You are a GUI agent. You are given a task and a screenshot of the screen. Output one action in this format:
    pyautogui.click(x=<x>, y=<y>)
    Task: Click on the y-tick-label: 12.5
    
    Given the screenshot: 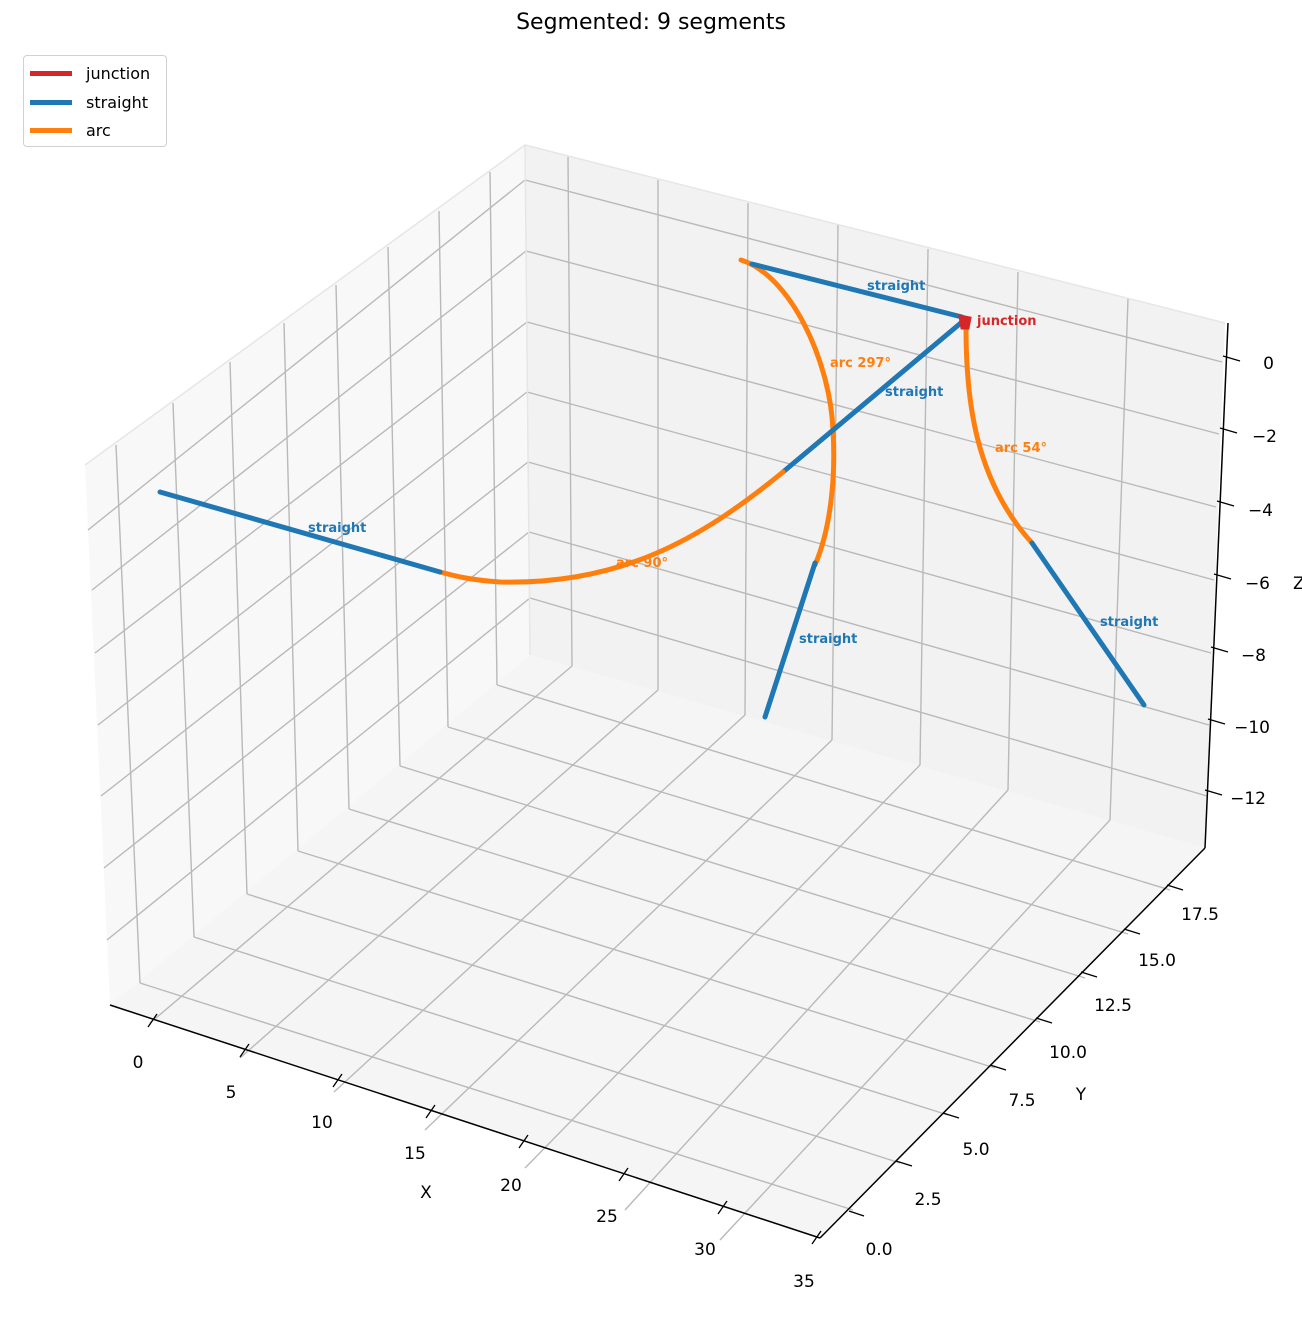 What is the action you would take?
    pyautogui.click(x=1113, y=1006)
    